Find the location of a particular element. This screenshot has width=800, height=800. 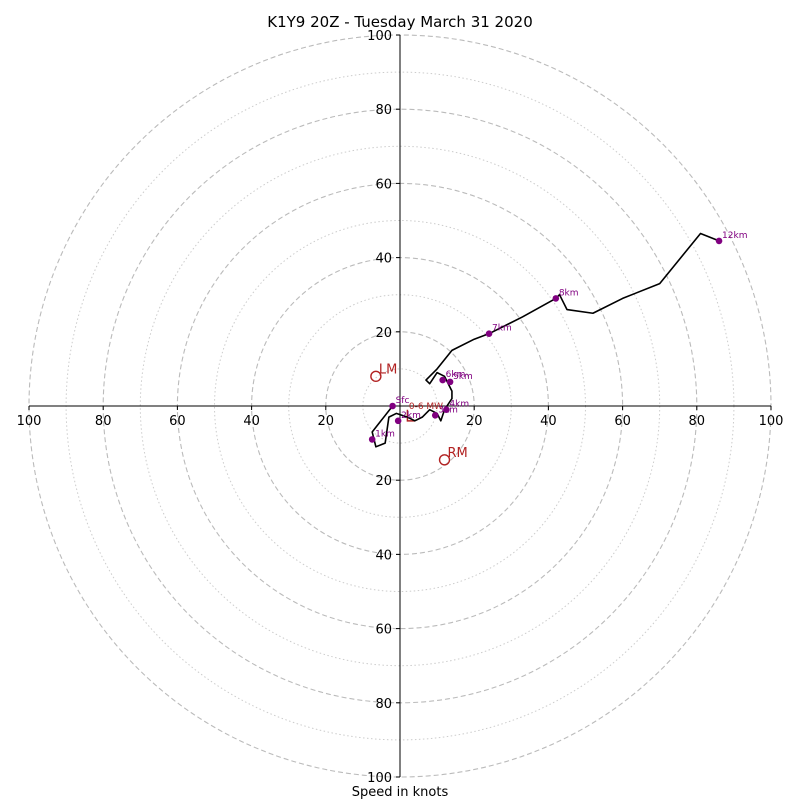

height-label: 4km is located at coordinates (459, 405).